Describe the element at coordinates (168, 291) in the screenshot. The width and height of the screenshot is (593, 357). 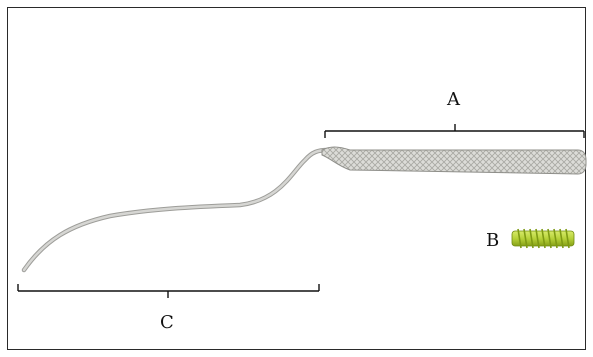
I see `bracket-c` at that location.